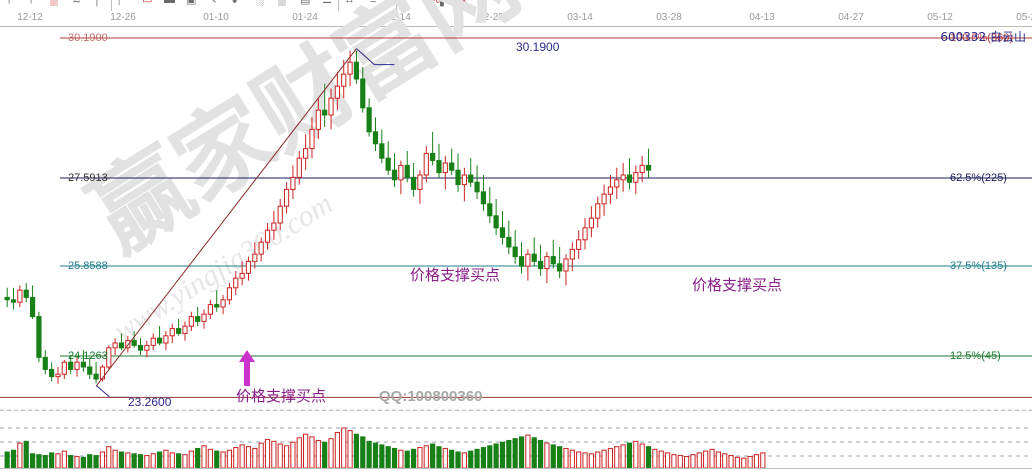 This screenshot has height=471, width=1032. Describe the element at coordinates (440, 3) in the screenshot. I see `line-icon: ▐` at that location.